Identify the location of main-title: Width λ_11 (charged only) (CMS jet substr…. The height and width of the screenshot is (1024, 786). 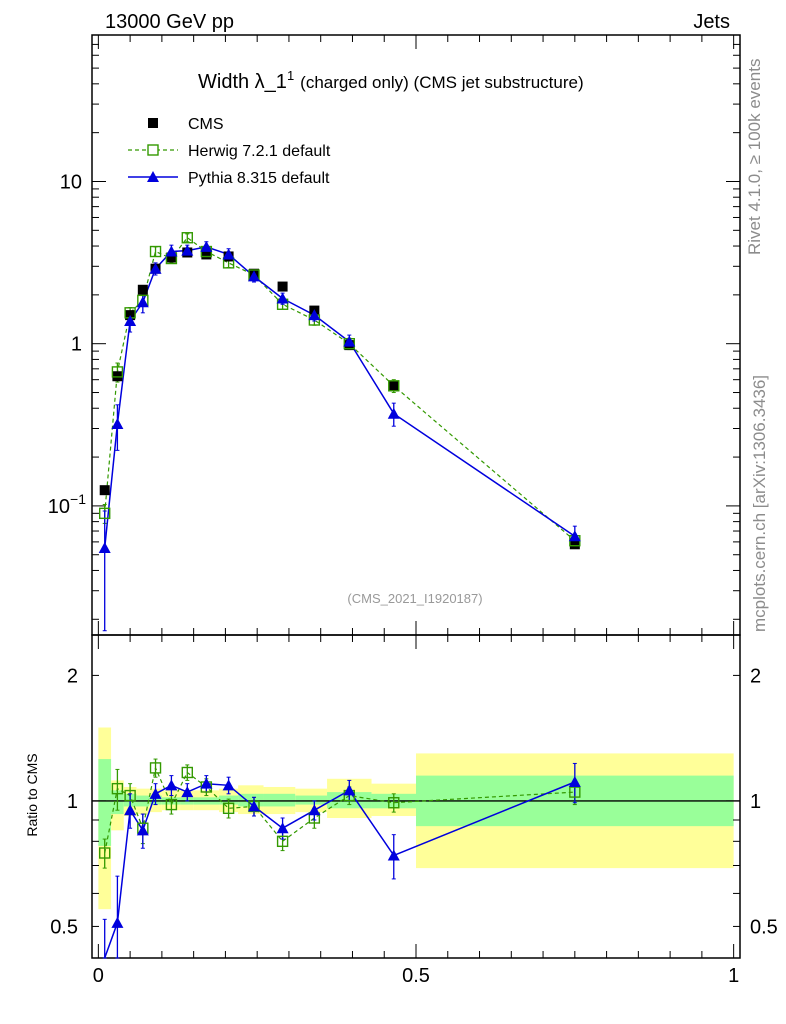
(391, 80).